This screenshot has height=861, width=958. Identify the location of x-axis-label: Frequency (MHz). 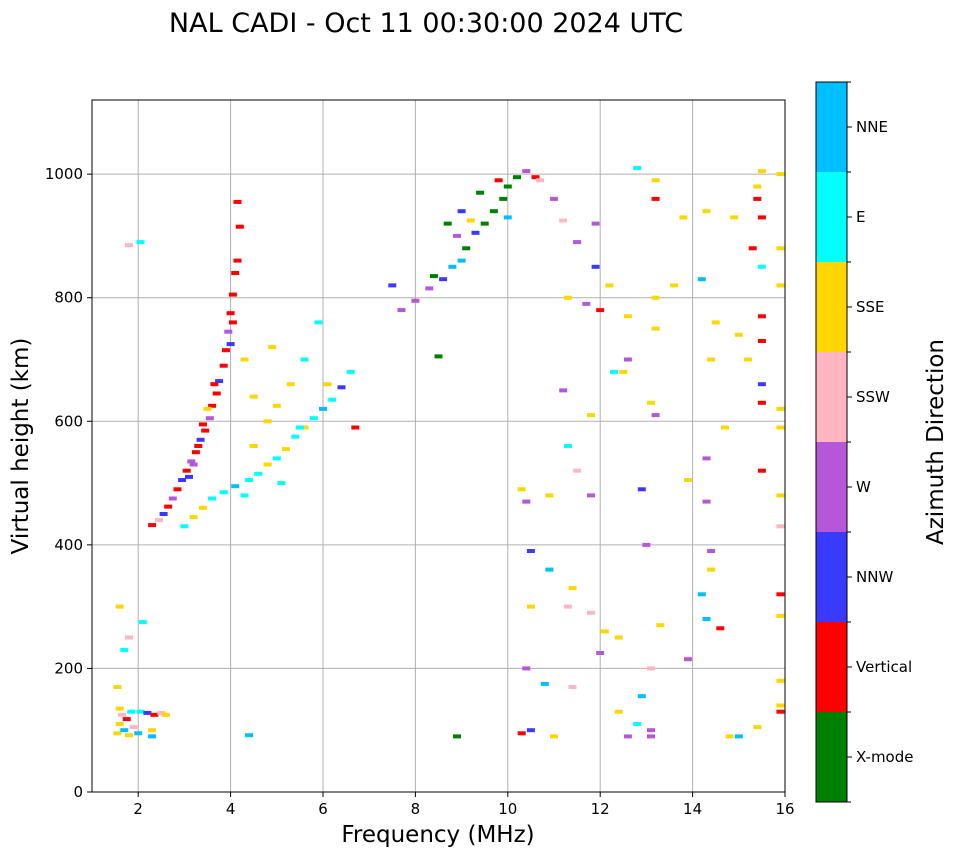
(437, 835).